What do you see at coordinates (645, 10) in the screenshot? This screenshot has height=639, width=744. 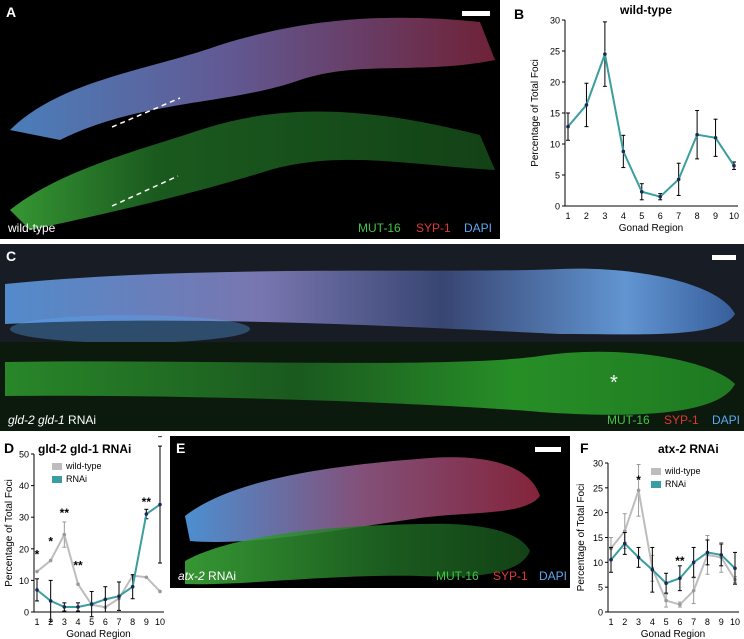 I see `chart-title: wild-type` at bounding box center [645, 10].